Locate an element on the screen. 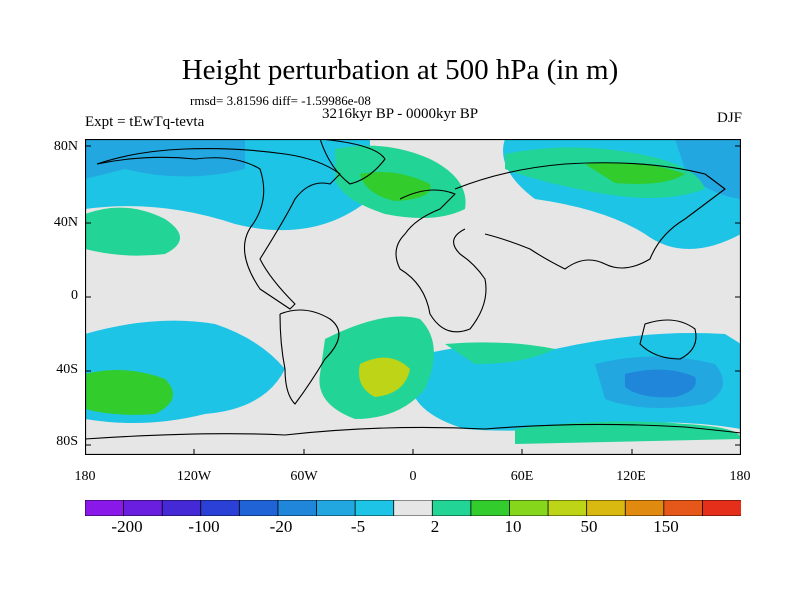  legend-label-minus200: -200 is located at coordinates (127, 526).